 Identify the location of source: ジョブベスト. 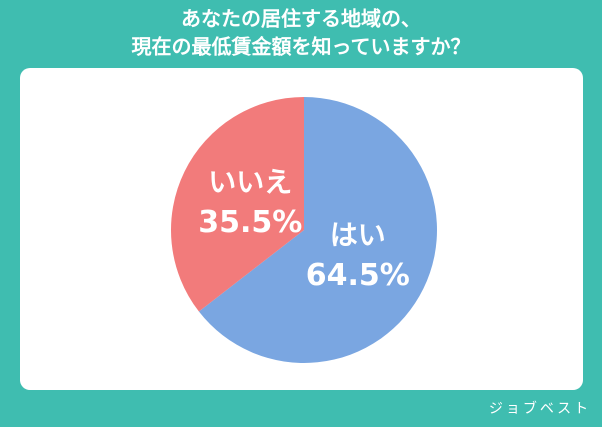
(540, 408).